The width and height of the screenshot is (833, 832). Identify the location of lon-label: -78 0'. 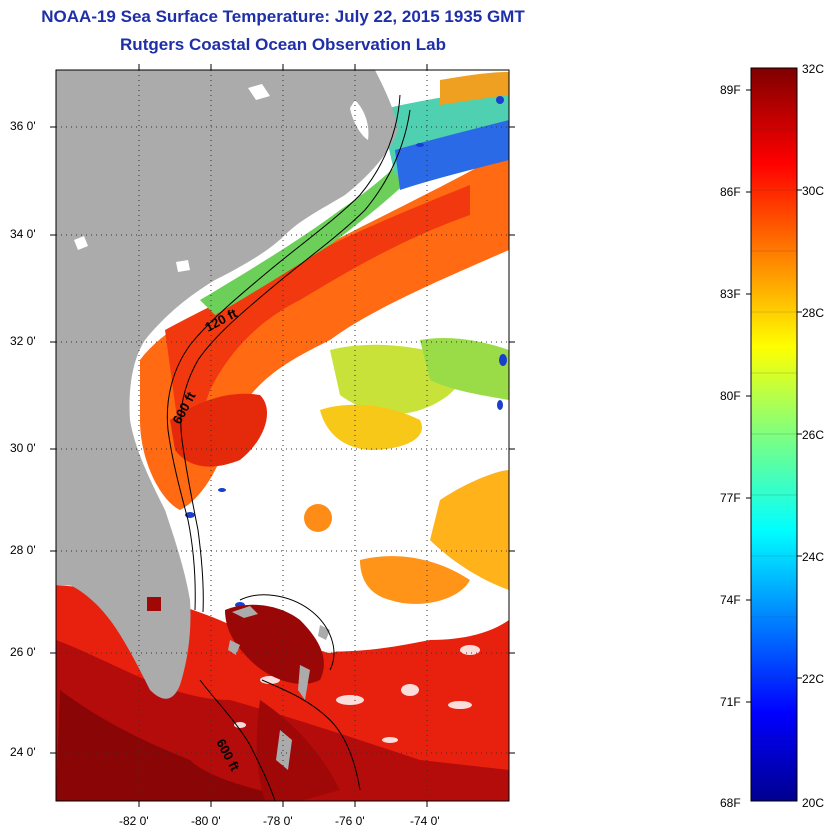
(278, 821).